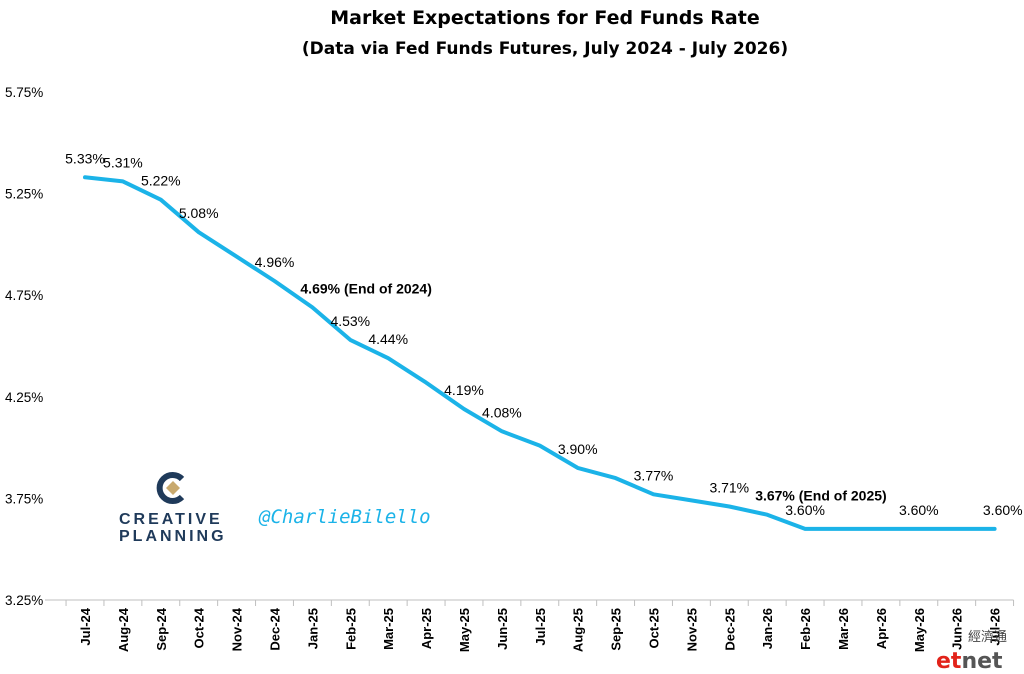 This screenshot has height=674, width=1024. Describe the element at coordinates (24, 194) in the screenshot. I see `y-tick-label: 5.25%` at that location.